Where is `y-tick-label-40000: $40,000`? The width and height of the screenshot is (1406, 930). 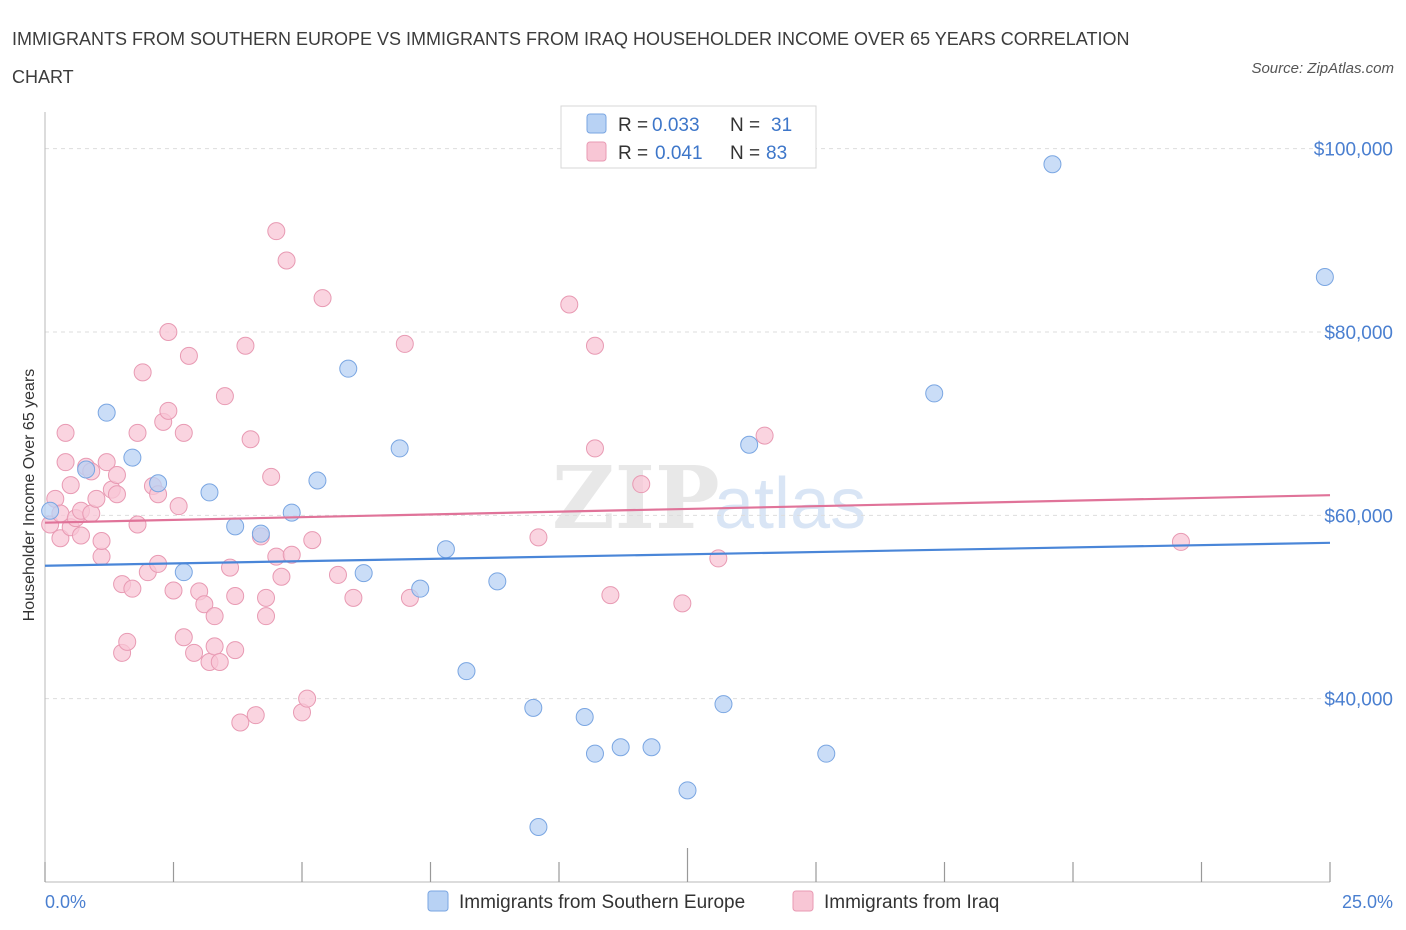 y-tick-label-40000: $40,000 is located at coordinates (1358, 700).